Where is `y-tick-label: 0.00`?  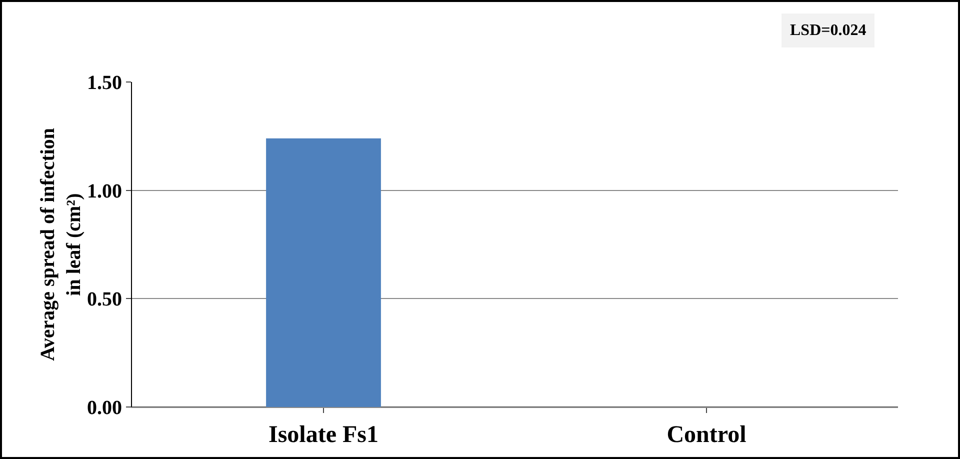 y-tick-label: 0.00 is located at coordinates (104, 408).